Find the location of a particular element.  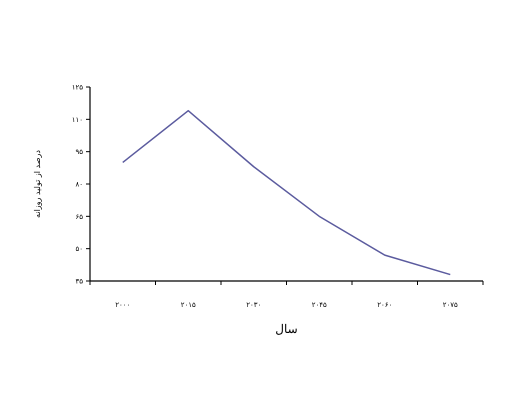

x-axis-title: سال is located at coordinates (286, 329).